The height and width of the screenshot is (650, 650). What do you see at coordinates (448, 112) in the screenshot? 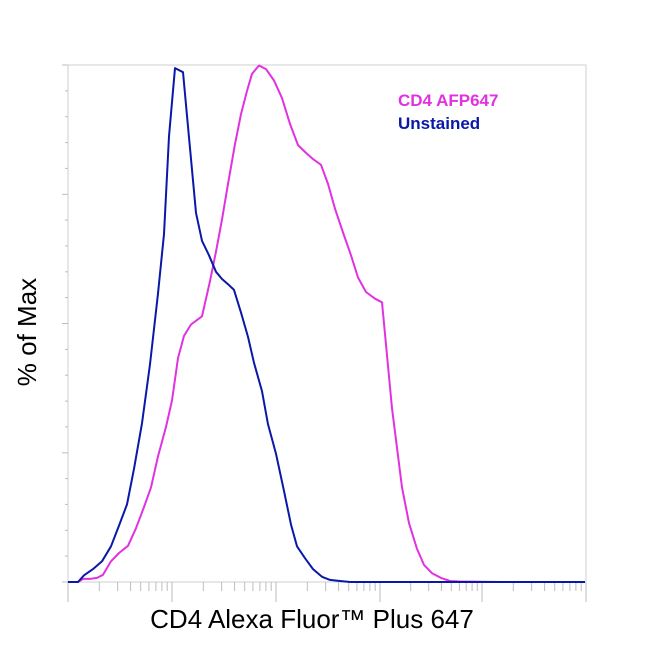
I see `legend: CD4 AFP647 Unstained` at bounding box center [448, 112].